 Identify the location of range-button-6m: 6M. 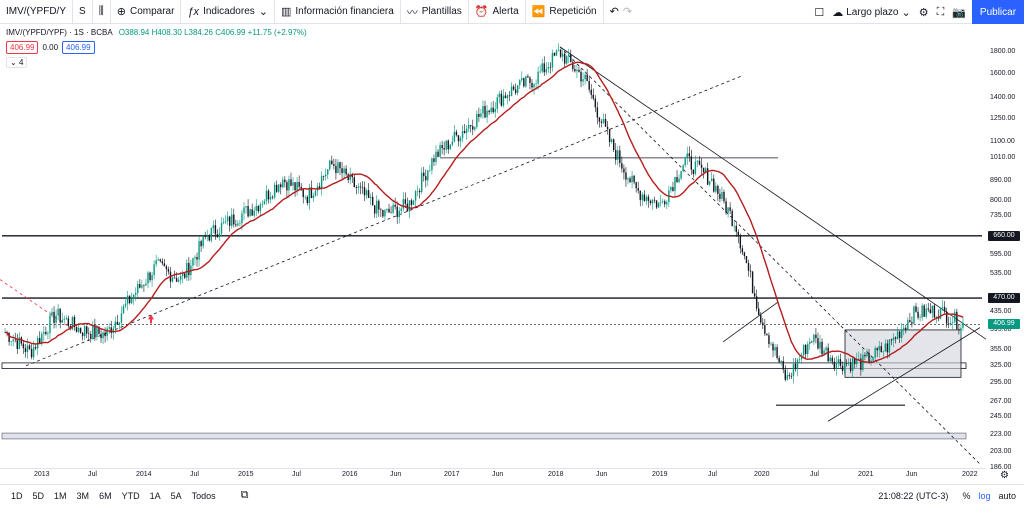
(105, 495).